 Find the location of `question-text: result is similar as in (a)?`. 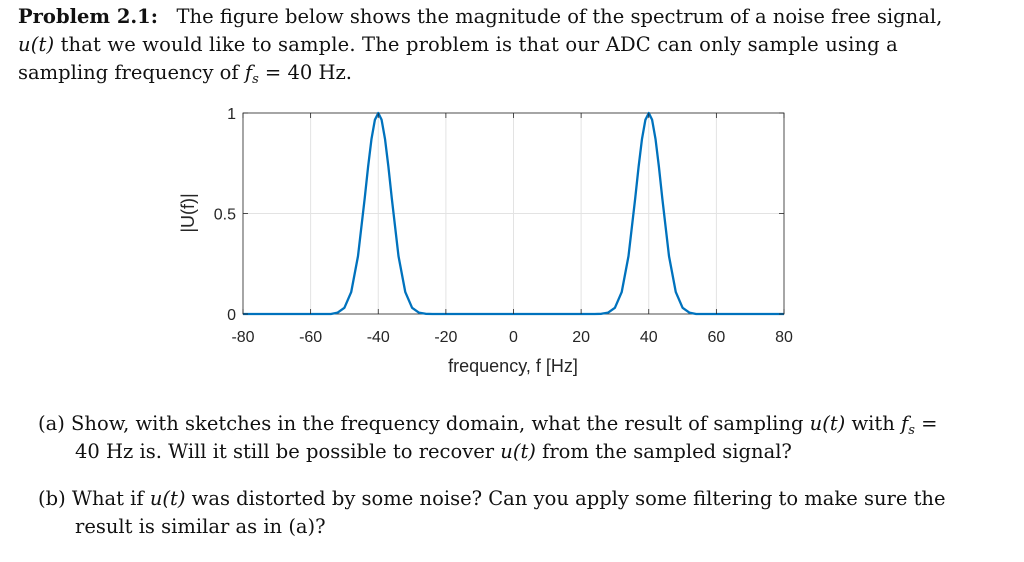

question-text: result is similar as in (a)? is located at coordinates (200, 526).